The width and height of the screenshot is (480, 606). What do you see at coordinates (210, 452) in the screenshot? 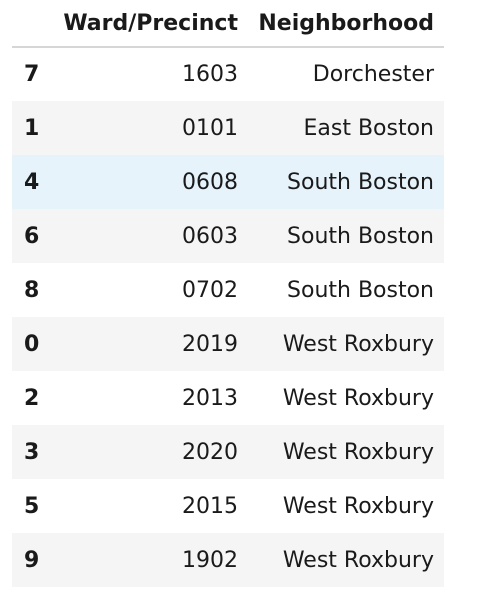
I see `cell-ward-precinct: 2020` at bounding box center [210, 452].